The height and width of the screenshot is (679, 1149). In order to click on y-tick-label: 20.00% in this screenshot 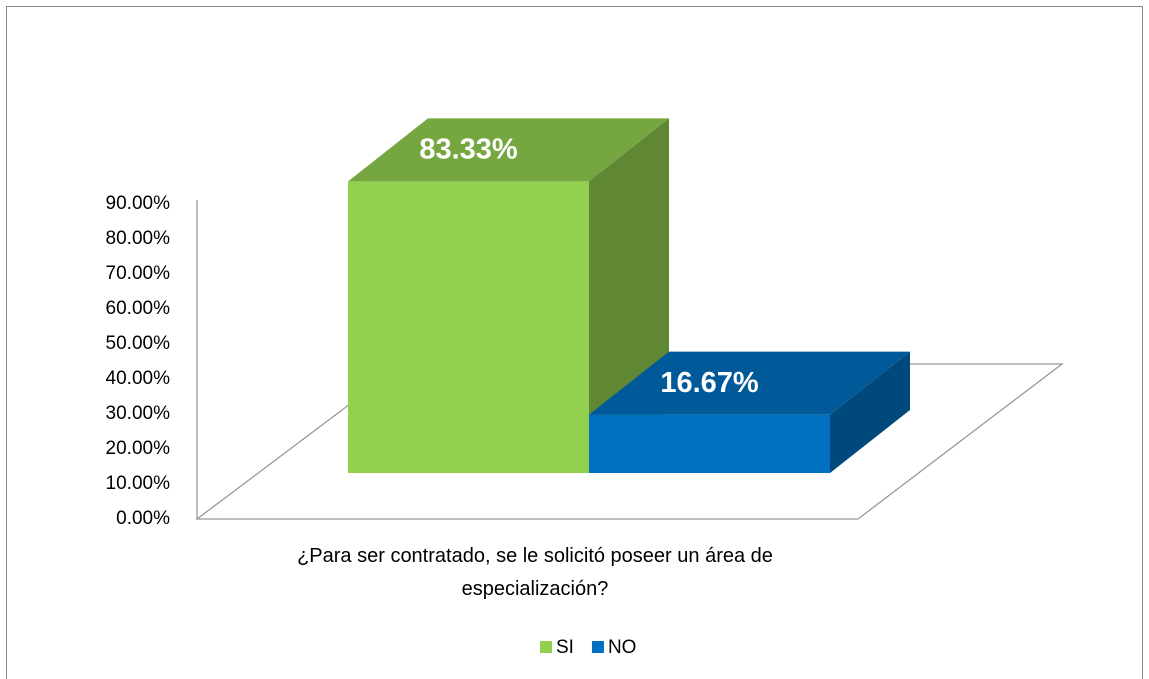, I will do `click(138, 448)`.